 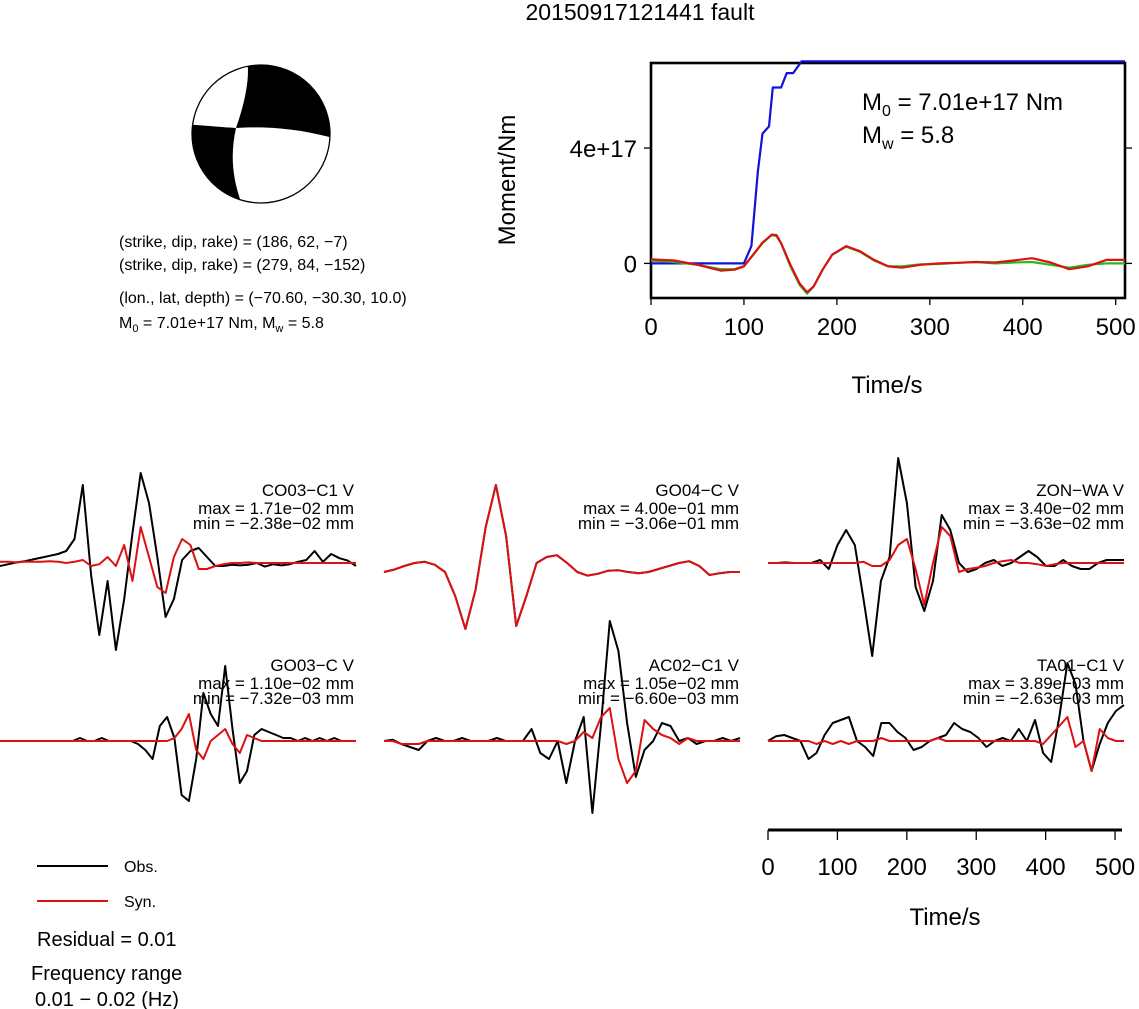 I want to click on station-max: max = 4.00e−01 mm, so click(x=661, y=508).